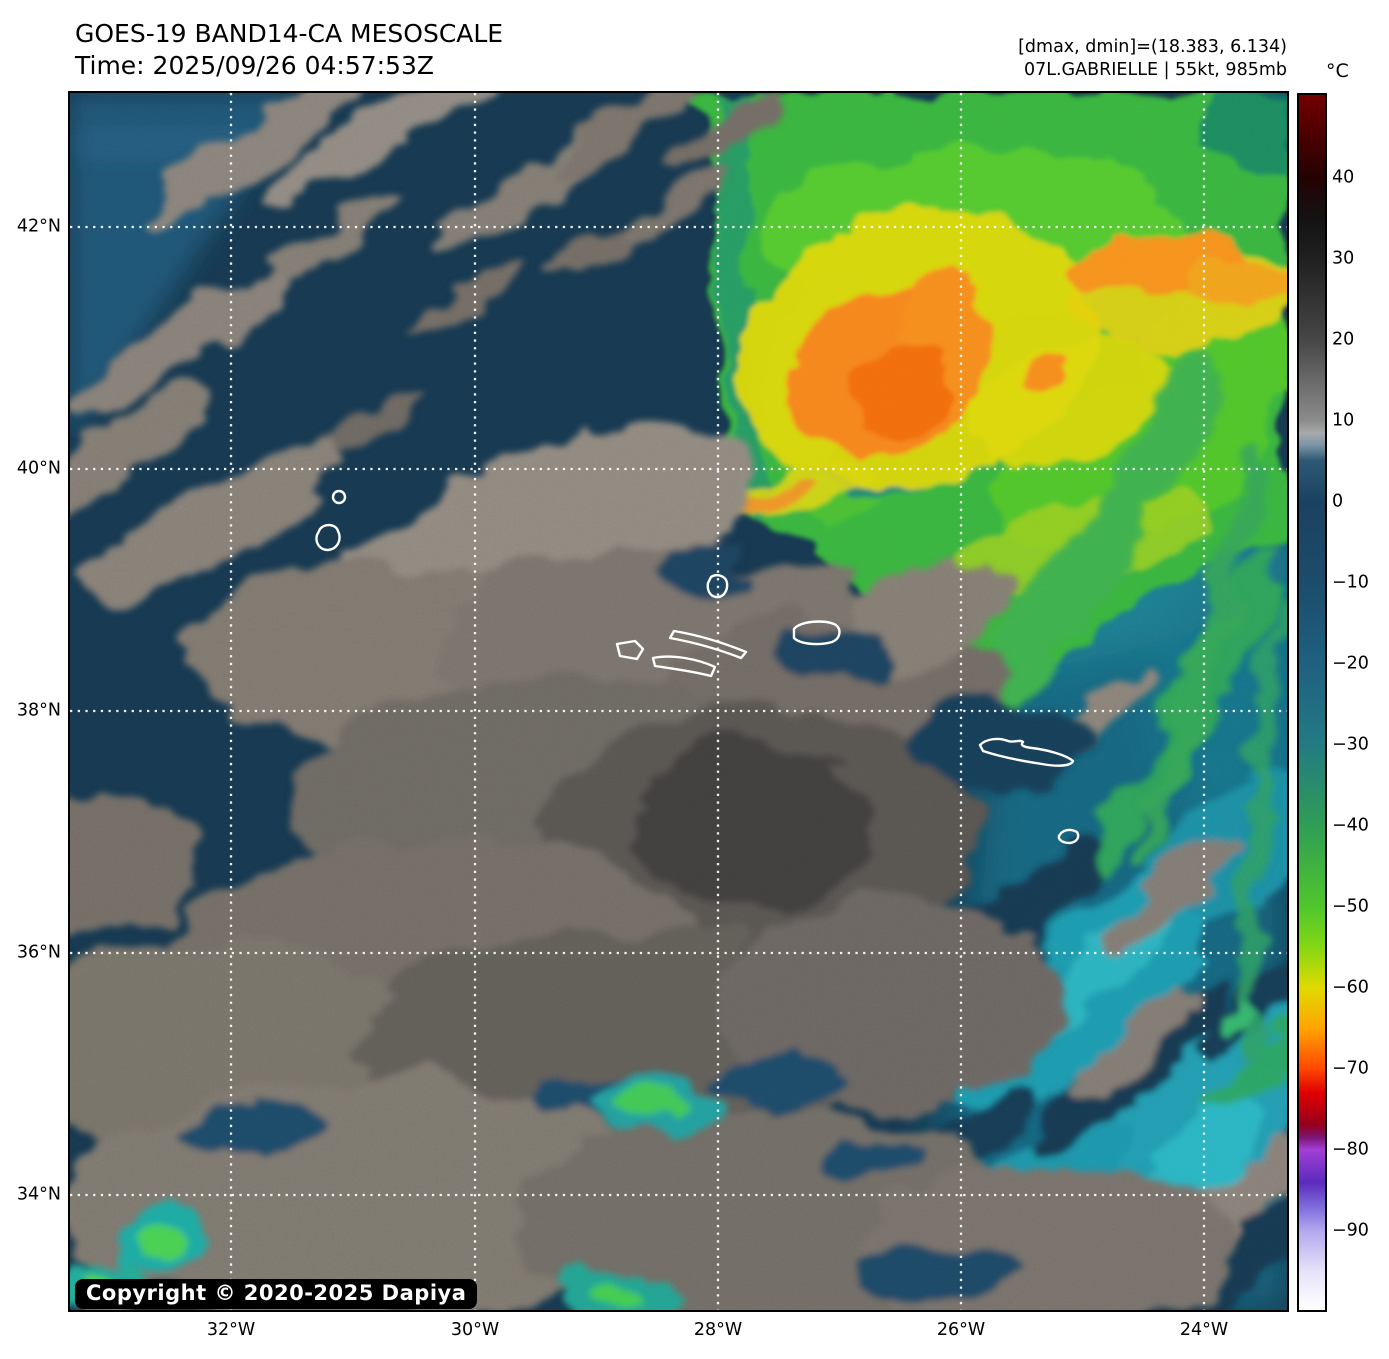 The width and height of the screenshot is (1389, 1359). Describe the element at coordinates (1155, 70) in the screenshot. I see `storm-annotation: 07L.GABRIELLE | 55kt, 985mb` at that location.